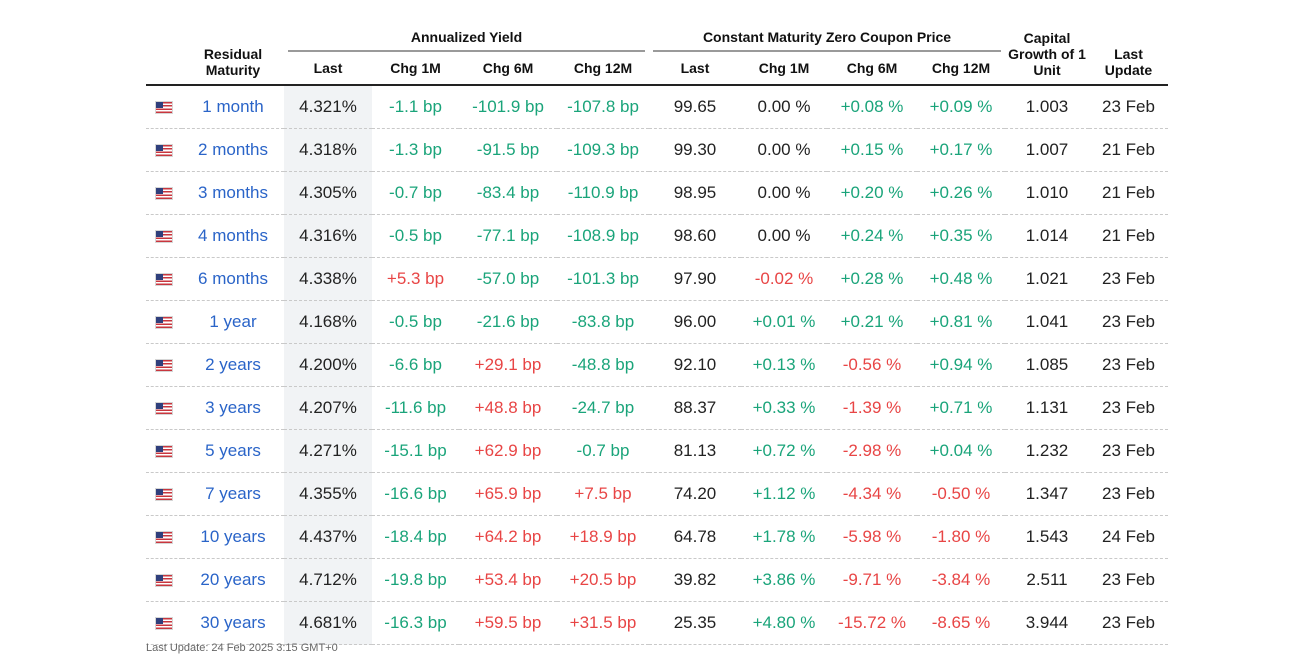  What do you see at coordinates (1047, 322) in the screenshot?
I see `capital-growth-cell: 1.041` at bounding box center [1047, 322].